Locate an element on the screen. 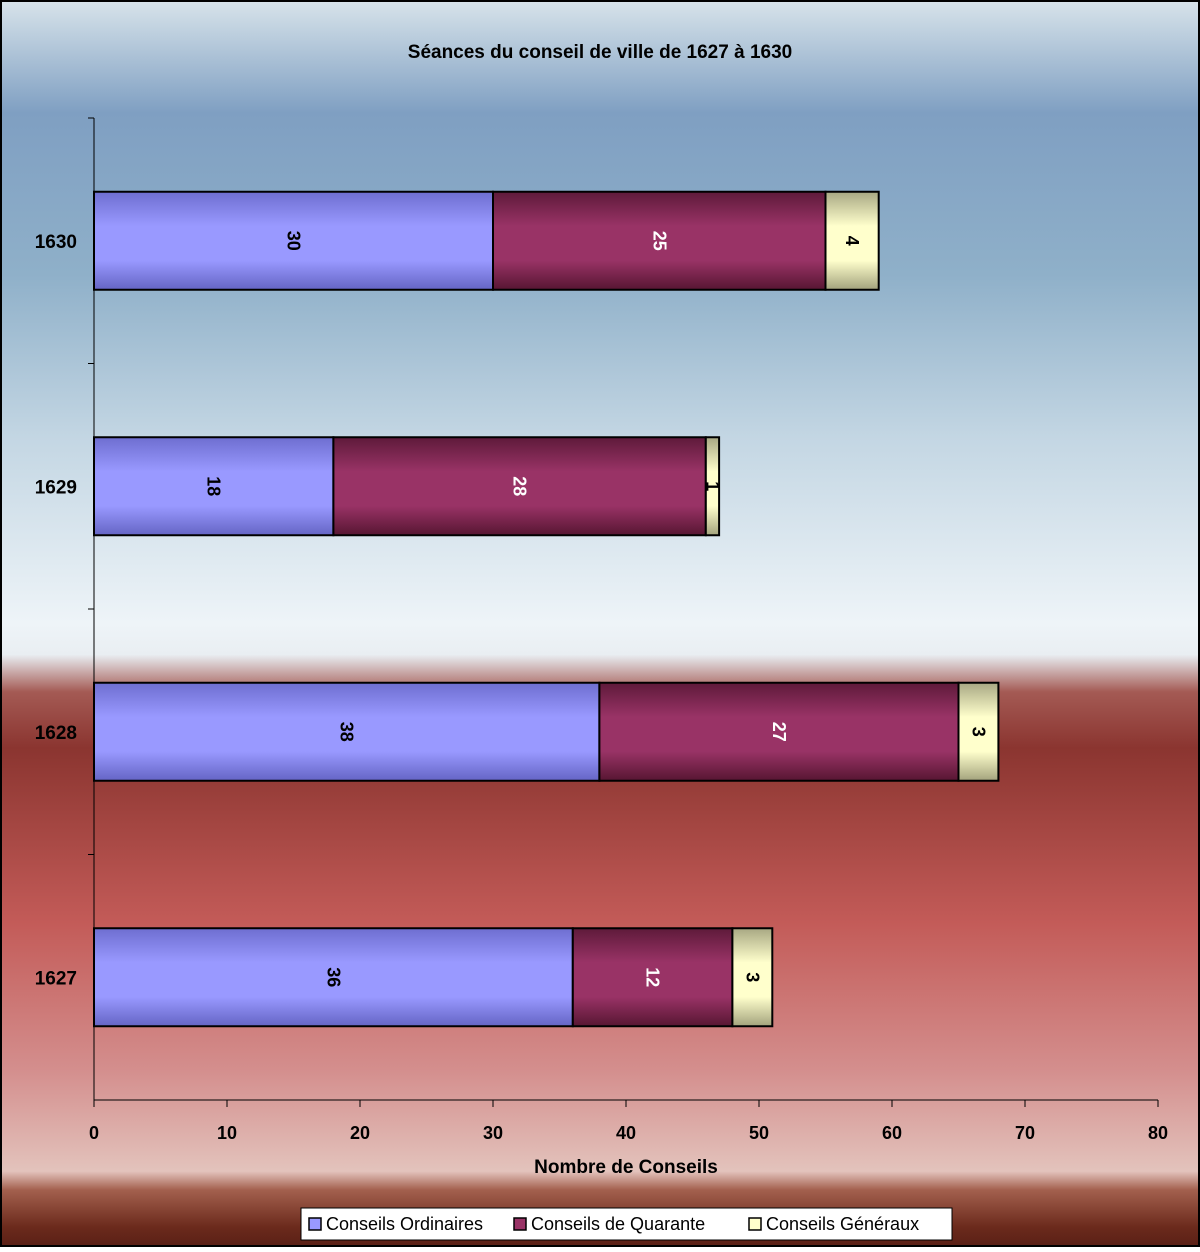 This screenshot has height=1252, width=1200. data-label-conseils-de-quarante-1627: 12 is located at coordinates (653, 977).